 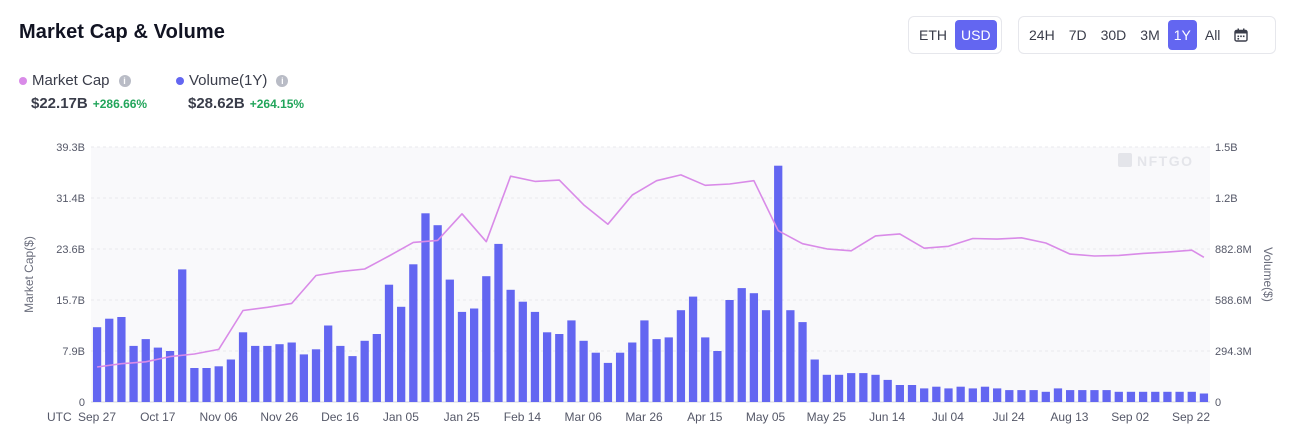 I want to click on market-cap-value: $22.17B, so click(x=59, y=103).